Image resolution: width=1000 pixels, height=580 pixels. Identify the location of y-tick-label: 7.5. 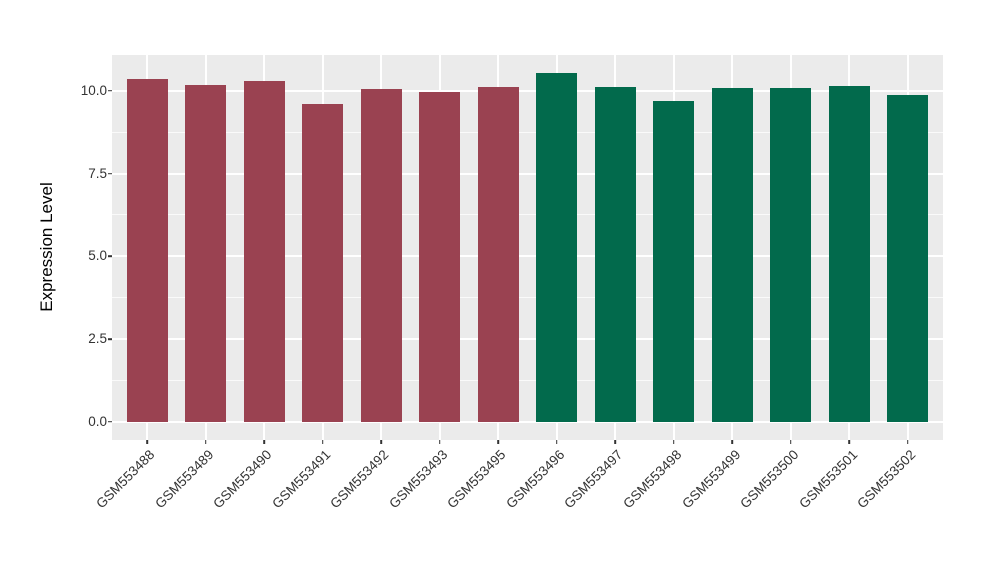
(97, 173).